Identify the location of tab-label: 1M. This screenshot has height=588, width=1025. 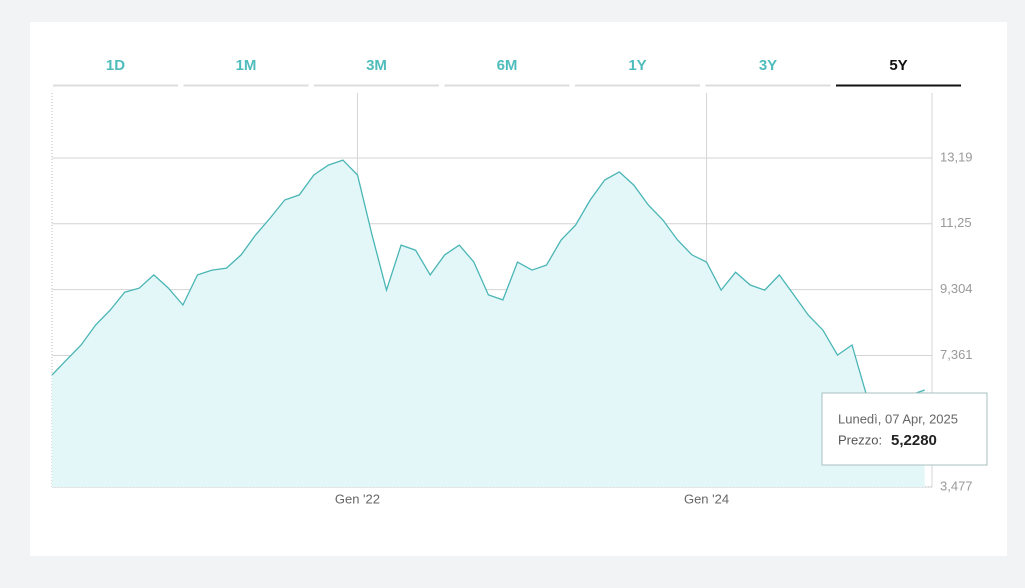
(246, 65).